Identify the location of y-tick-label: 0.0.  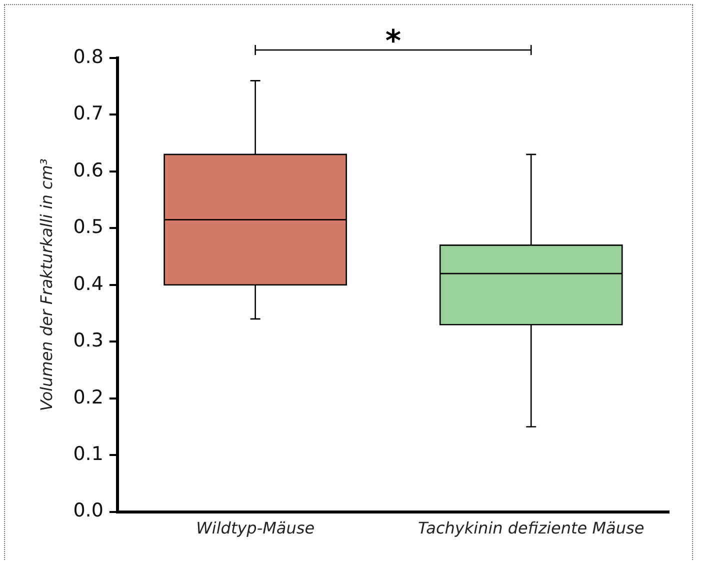
(88, 511).